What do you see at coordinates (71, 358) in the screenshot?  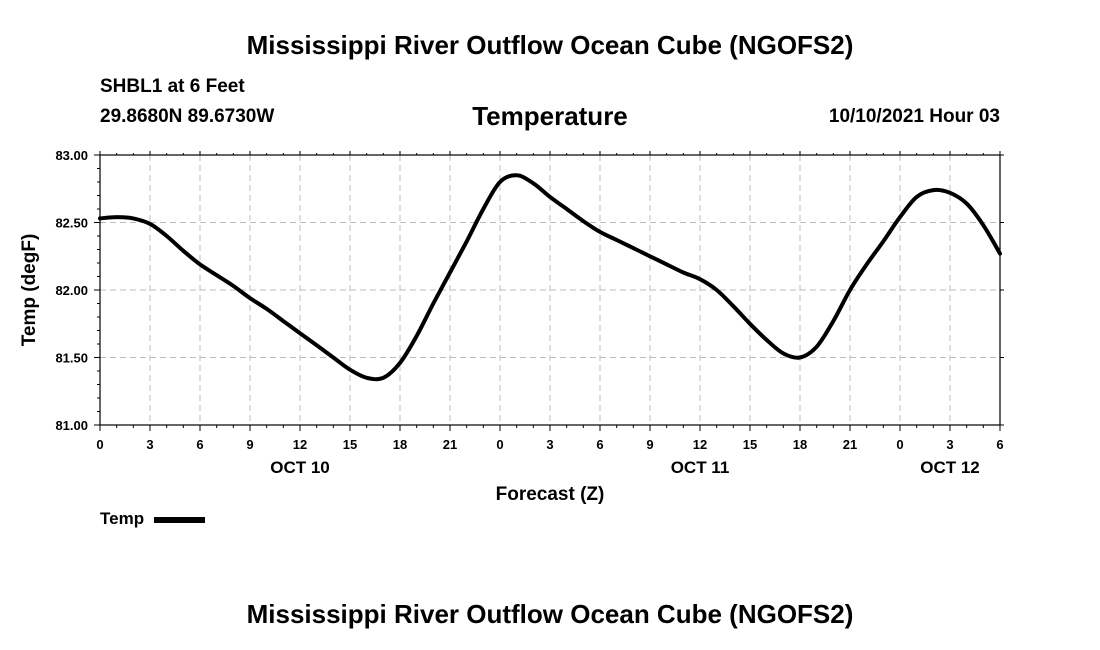 I see `y-tick-label: 81.50` at bounding box center [71, 358].